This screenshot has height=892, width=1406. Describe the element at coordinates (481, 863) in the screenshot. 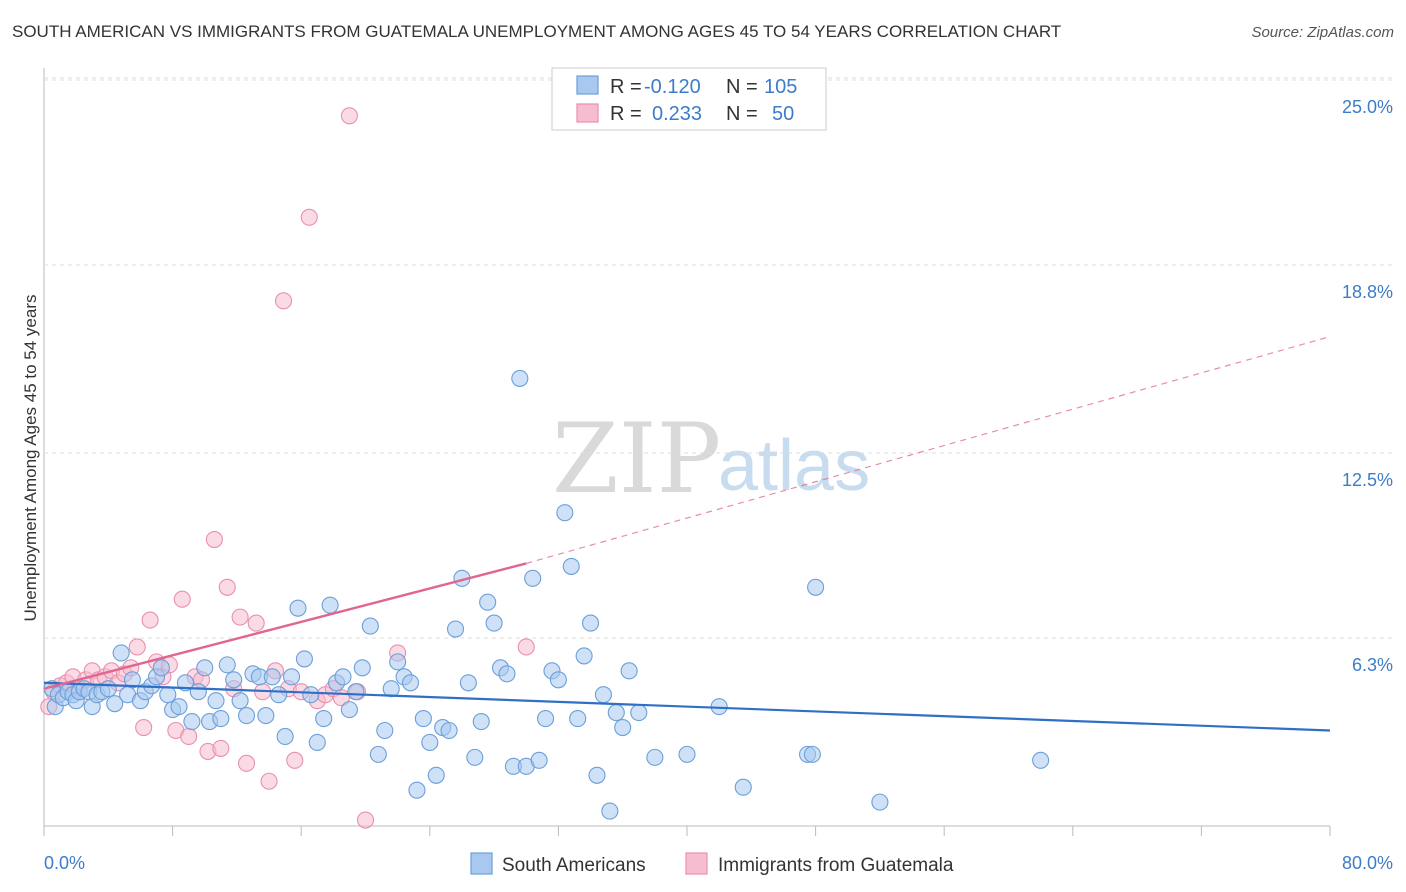

I see `bottom-legend-swatch-blue` at that location.